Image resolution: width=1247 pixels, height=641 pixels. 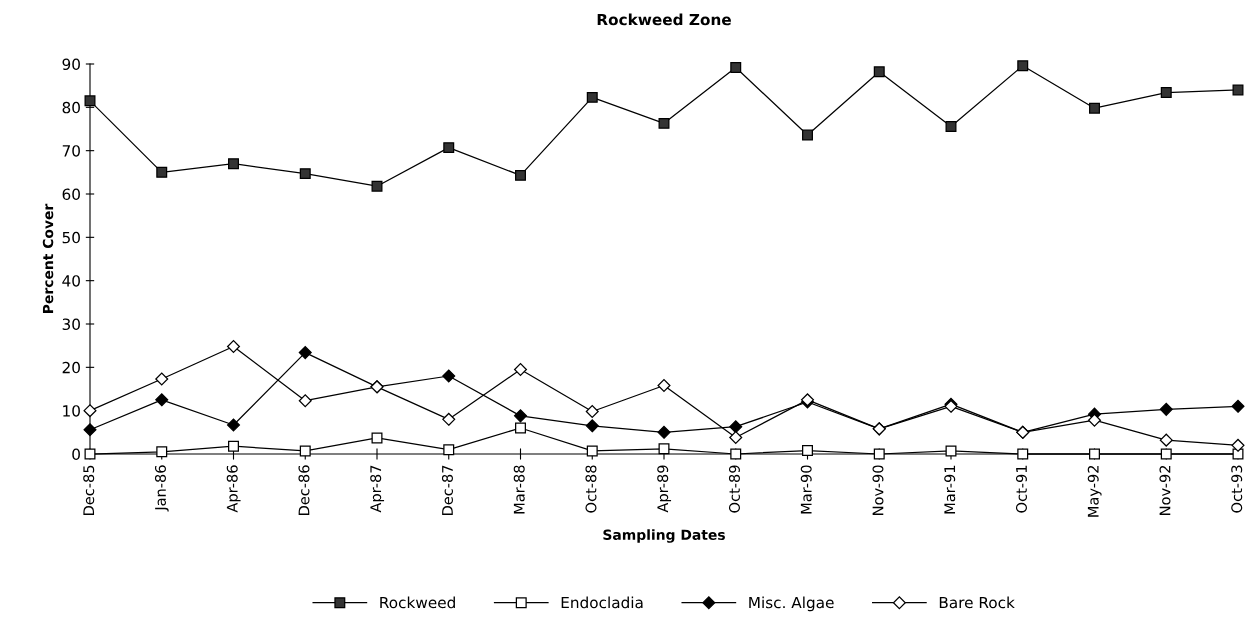 I want to click on x-tick-label: Apr-87, so click(x=377, y=489).